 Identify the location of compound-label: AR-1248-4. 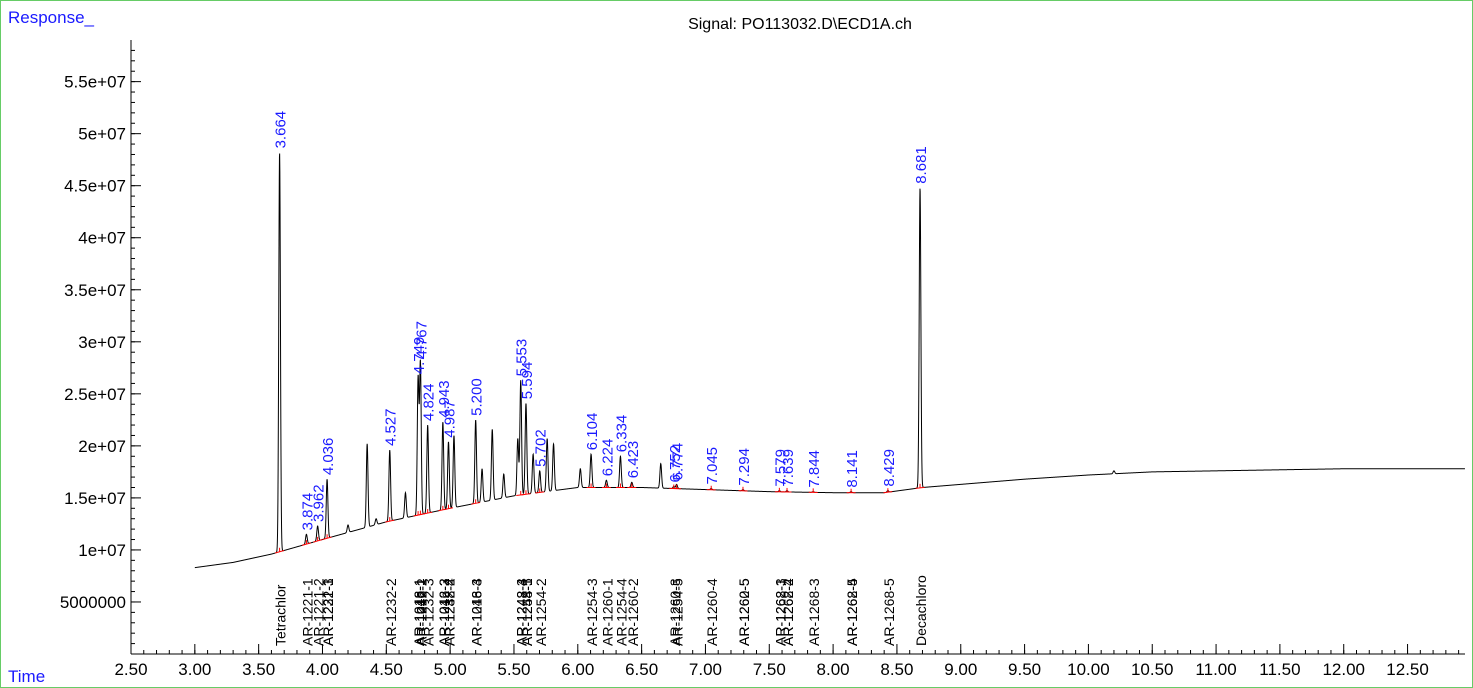
(522, 612).